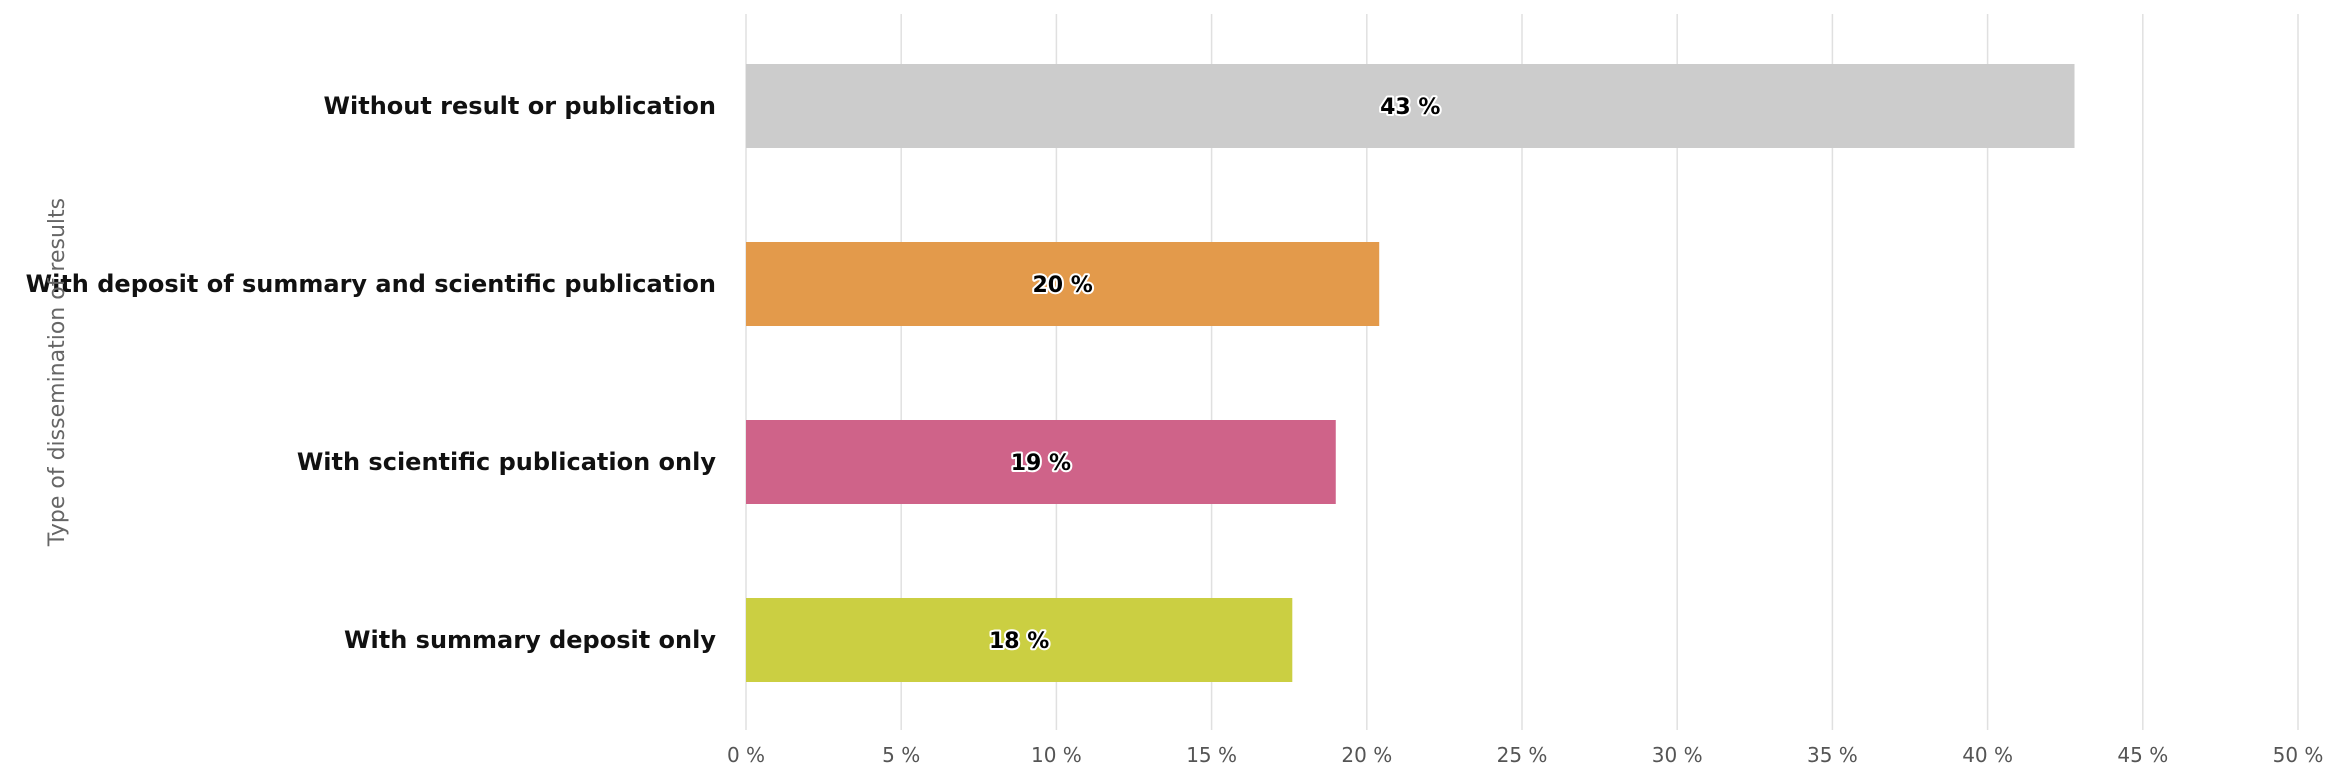 The width and height of the screenshot is (2328, 772). I want to click on x-tick-label: 10 %, so click(1056, 755).